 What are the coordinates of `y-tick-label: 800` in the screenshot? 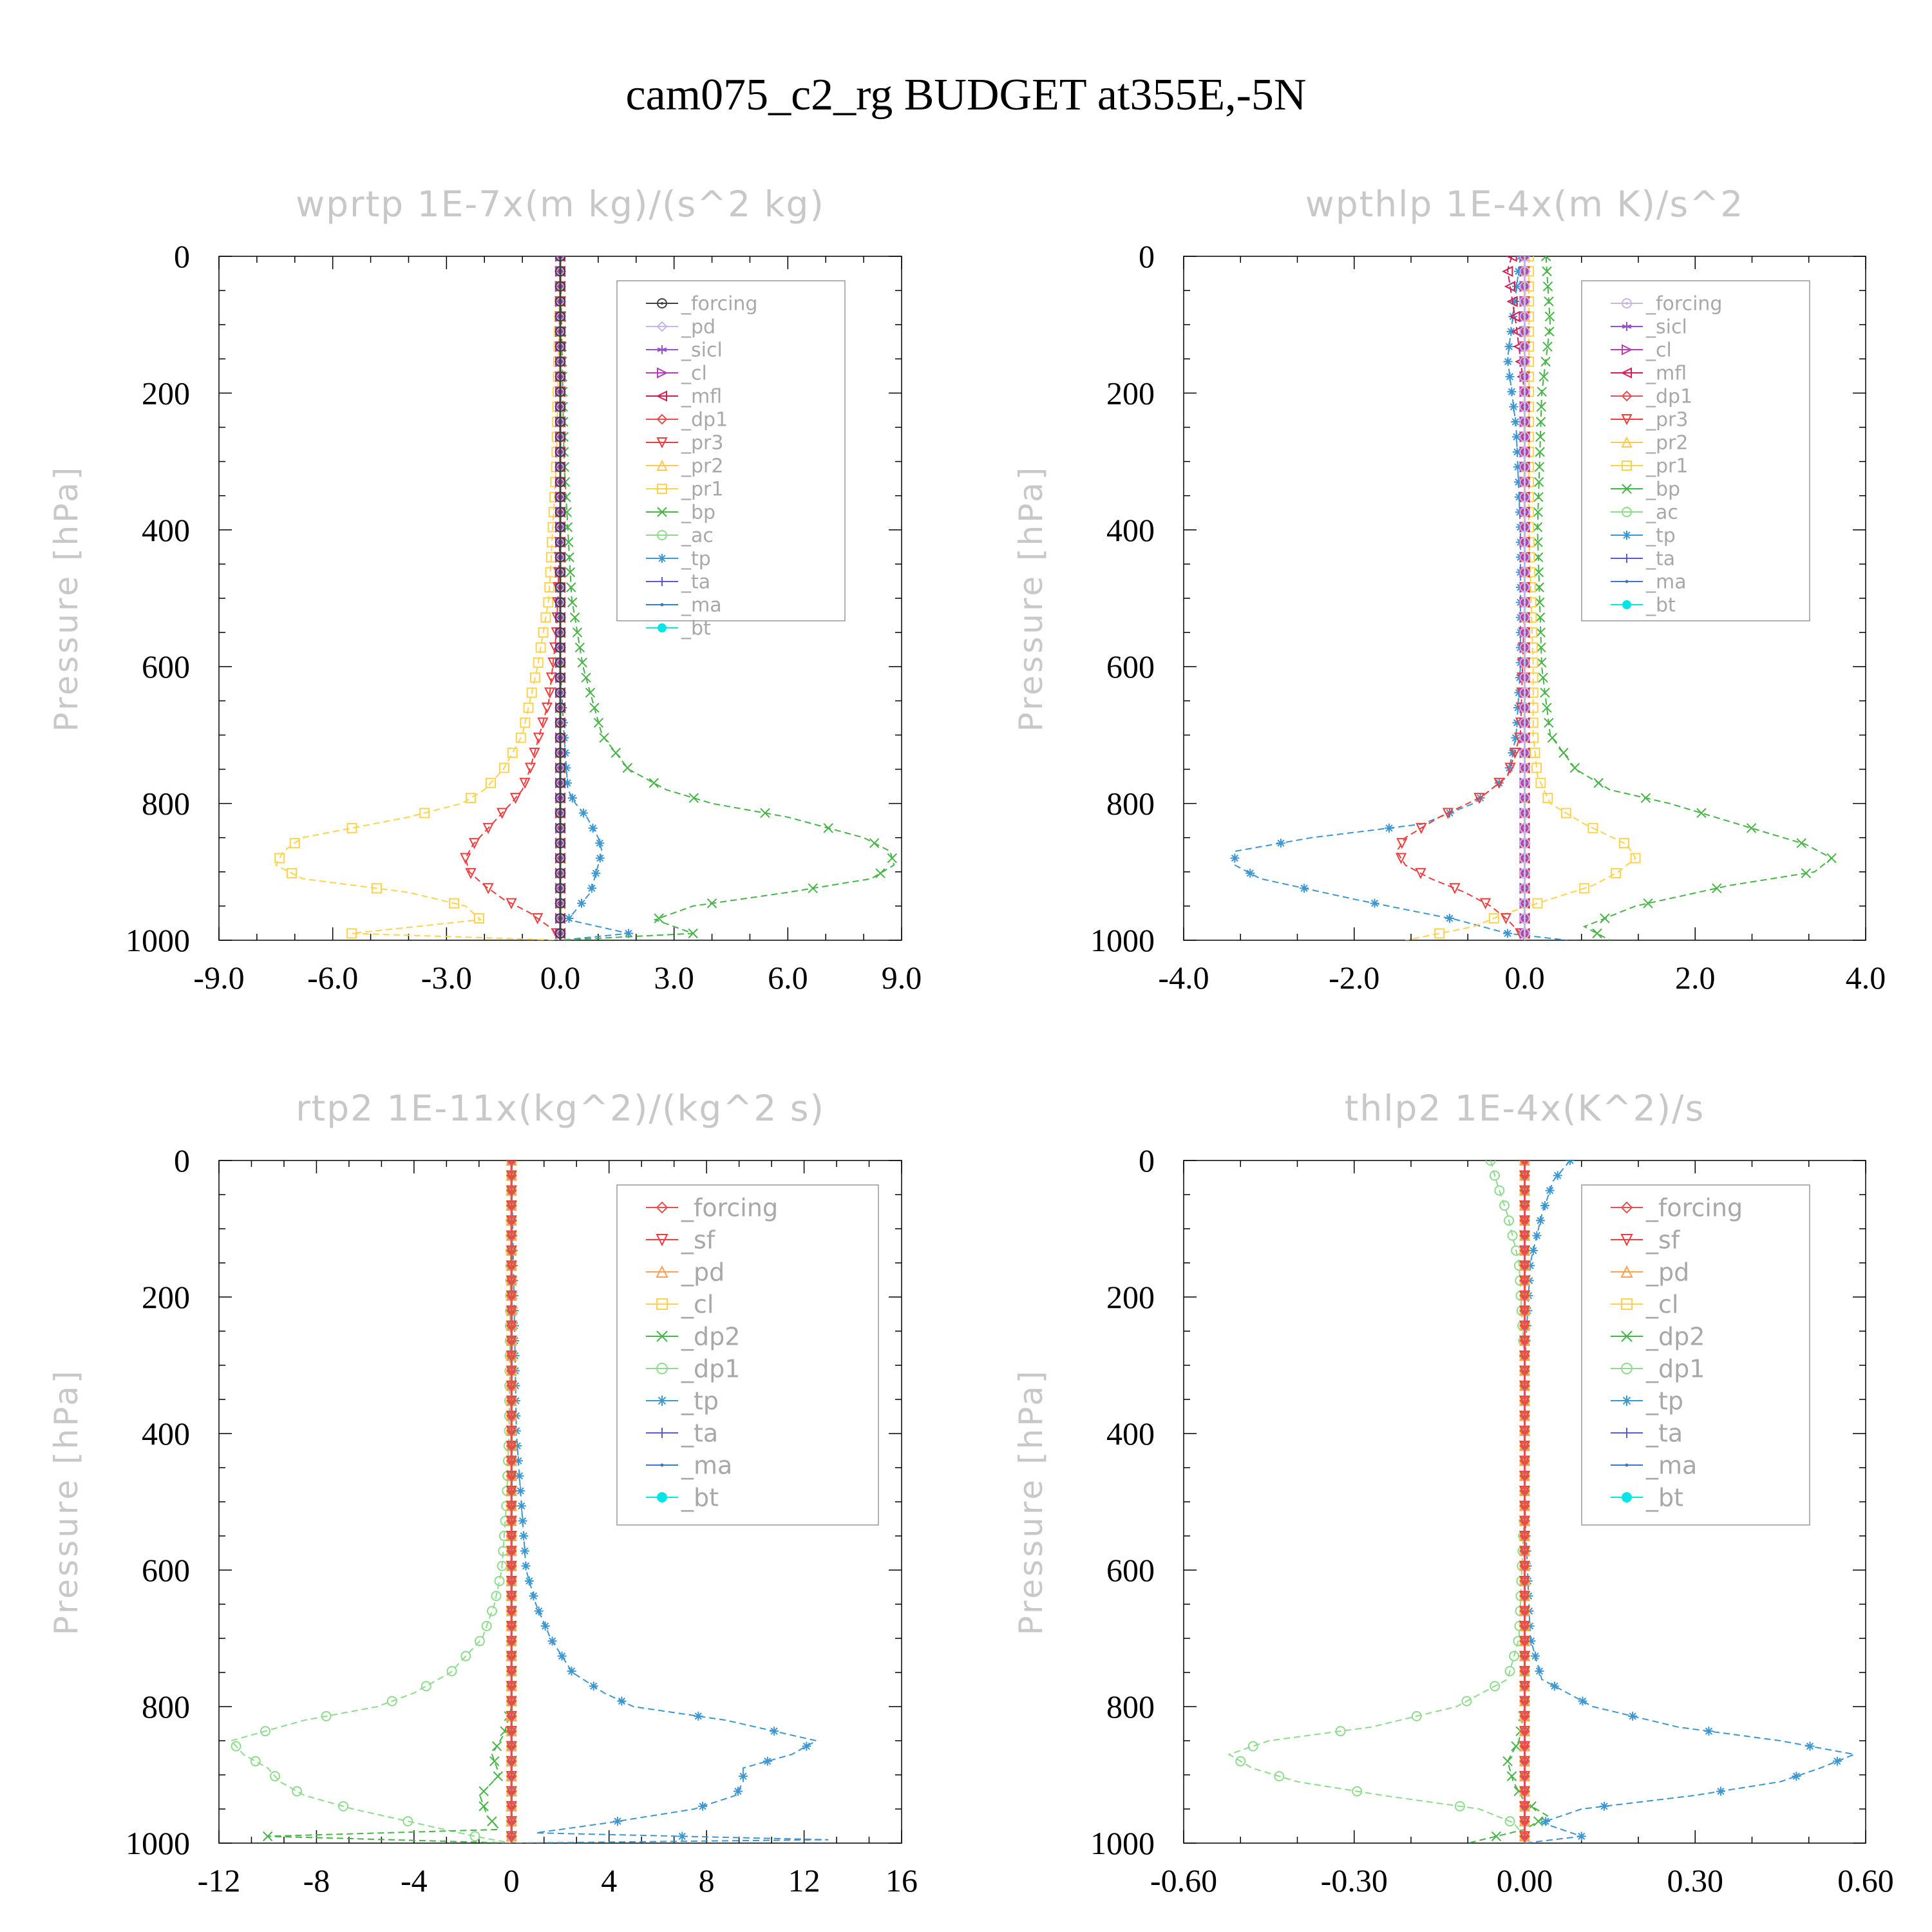 It's located at (1130, 1707).